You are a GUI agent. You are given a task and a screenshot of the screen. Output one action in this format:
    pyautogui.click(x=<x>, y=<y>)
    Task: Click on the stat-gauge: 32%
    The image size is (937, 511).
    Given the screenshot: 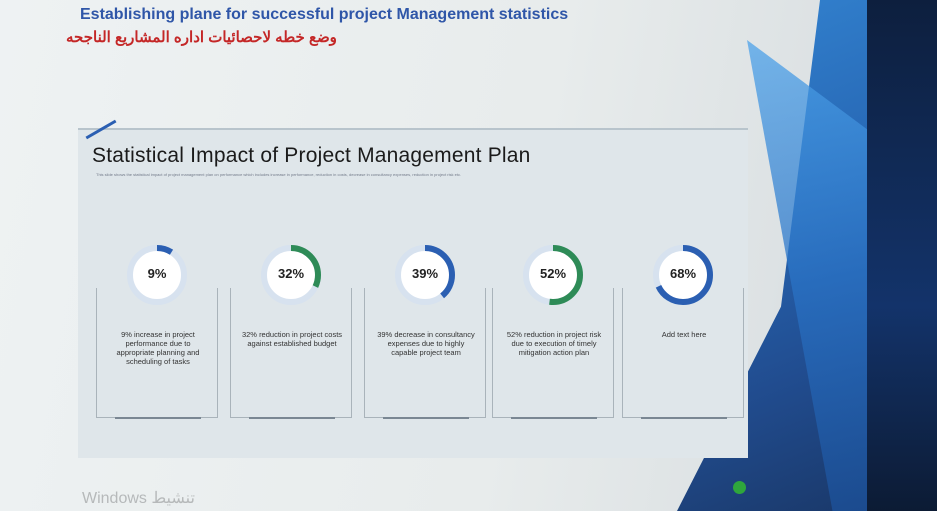 What is the action you would take?
    pyautogui.click(x=291, y=275)
    